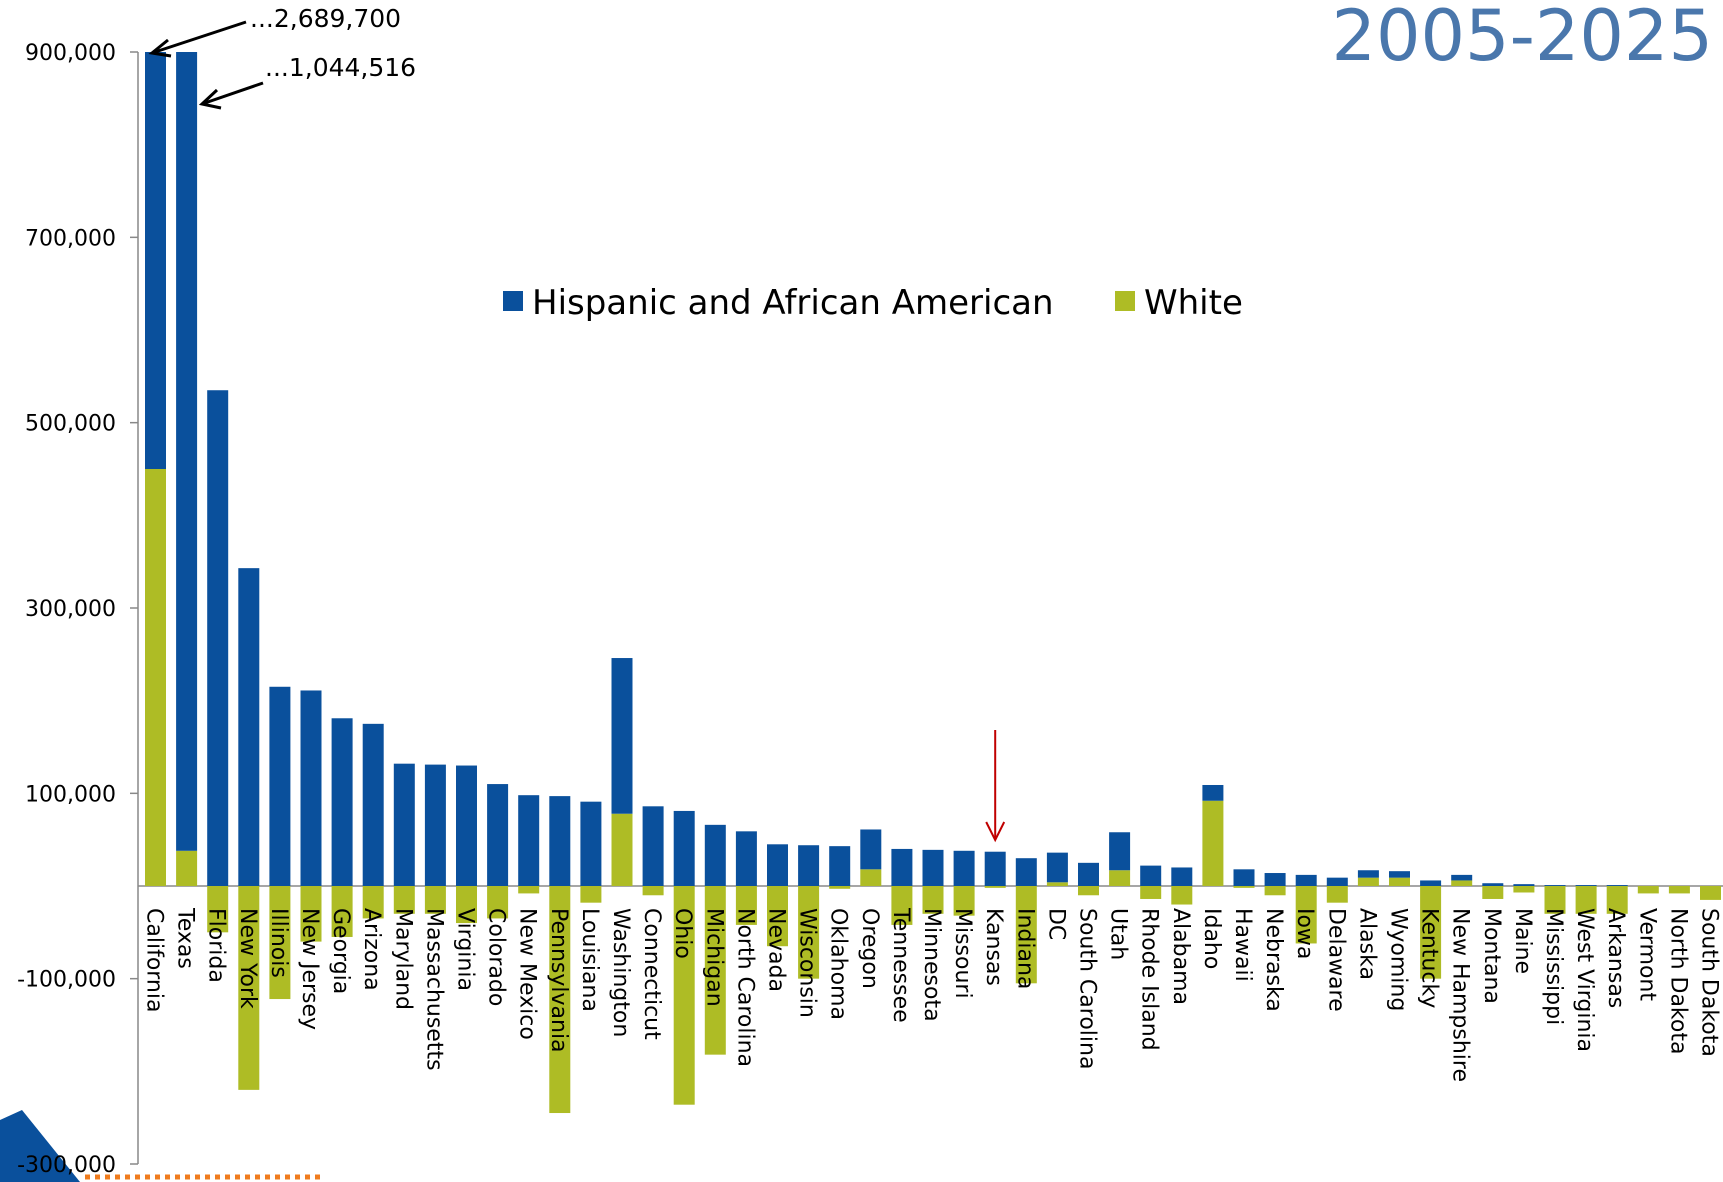  What do you see at coordinates (589, 960) in the screenshot?
I see `x-category-label: Louisiana` at bounding box center [589, 960].